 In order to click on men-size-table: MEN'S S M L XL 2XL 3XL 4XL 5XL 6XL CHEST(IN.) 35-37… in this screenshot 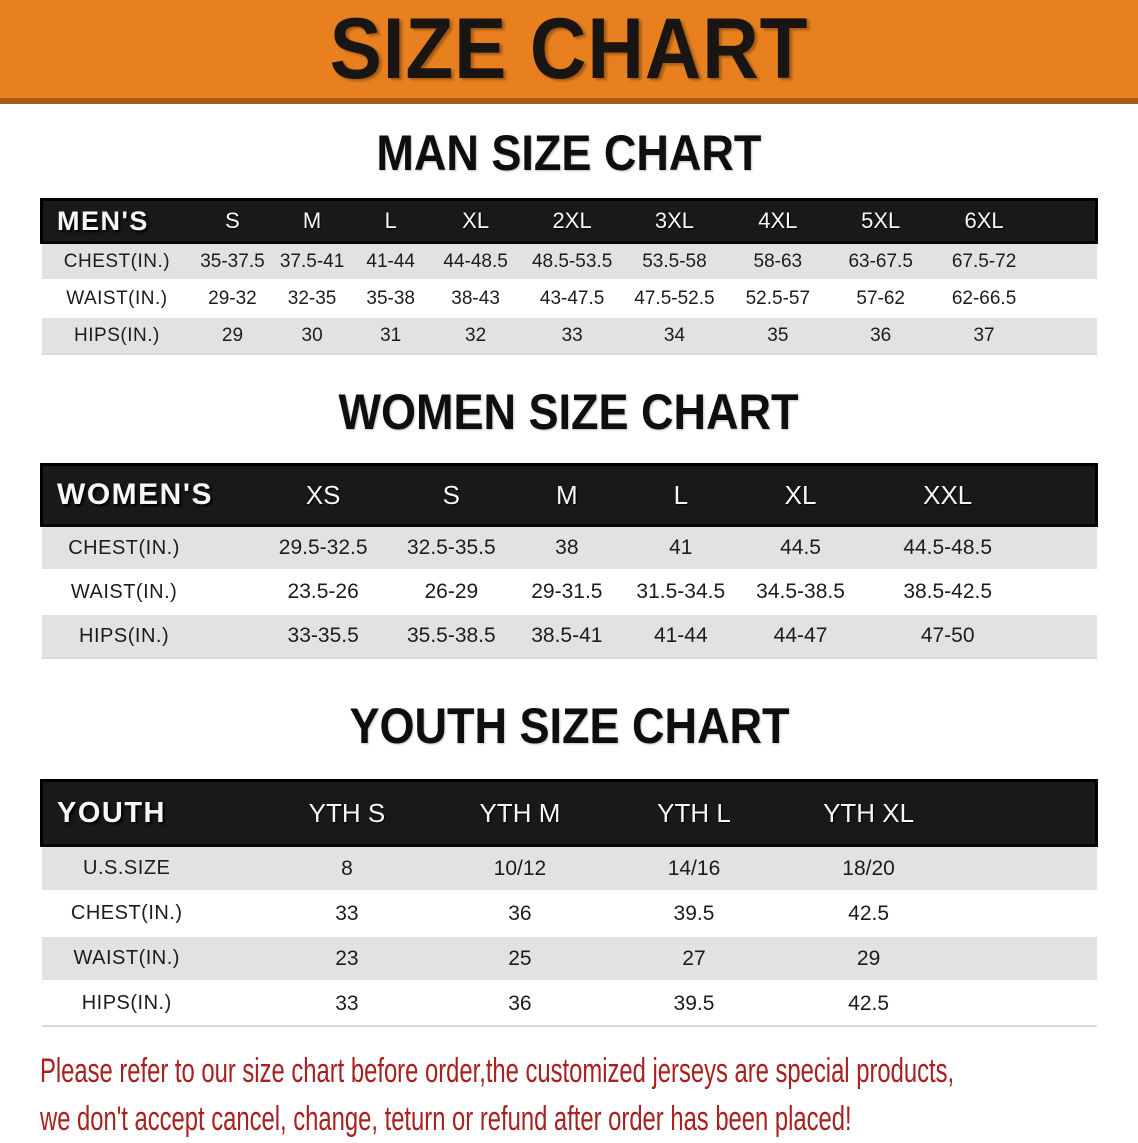, I will do `click(569, 276)`.